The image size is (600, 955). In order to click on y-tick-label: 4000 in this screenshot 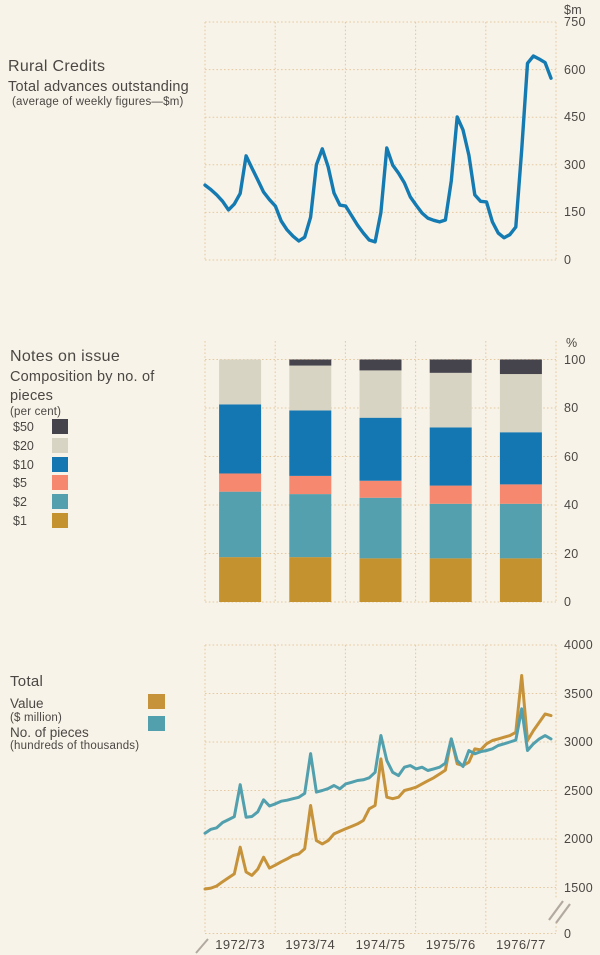, I will do `click(579, 645)`.